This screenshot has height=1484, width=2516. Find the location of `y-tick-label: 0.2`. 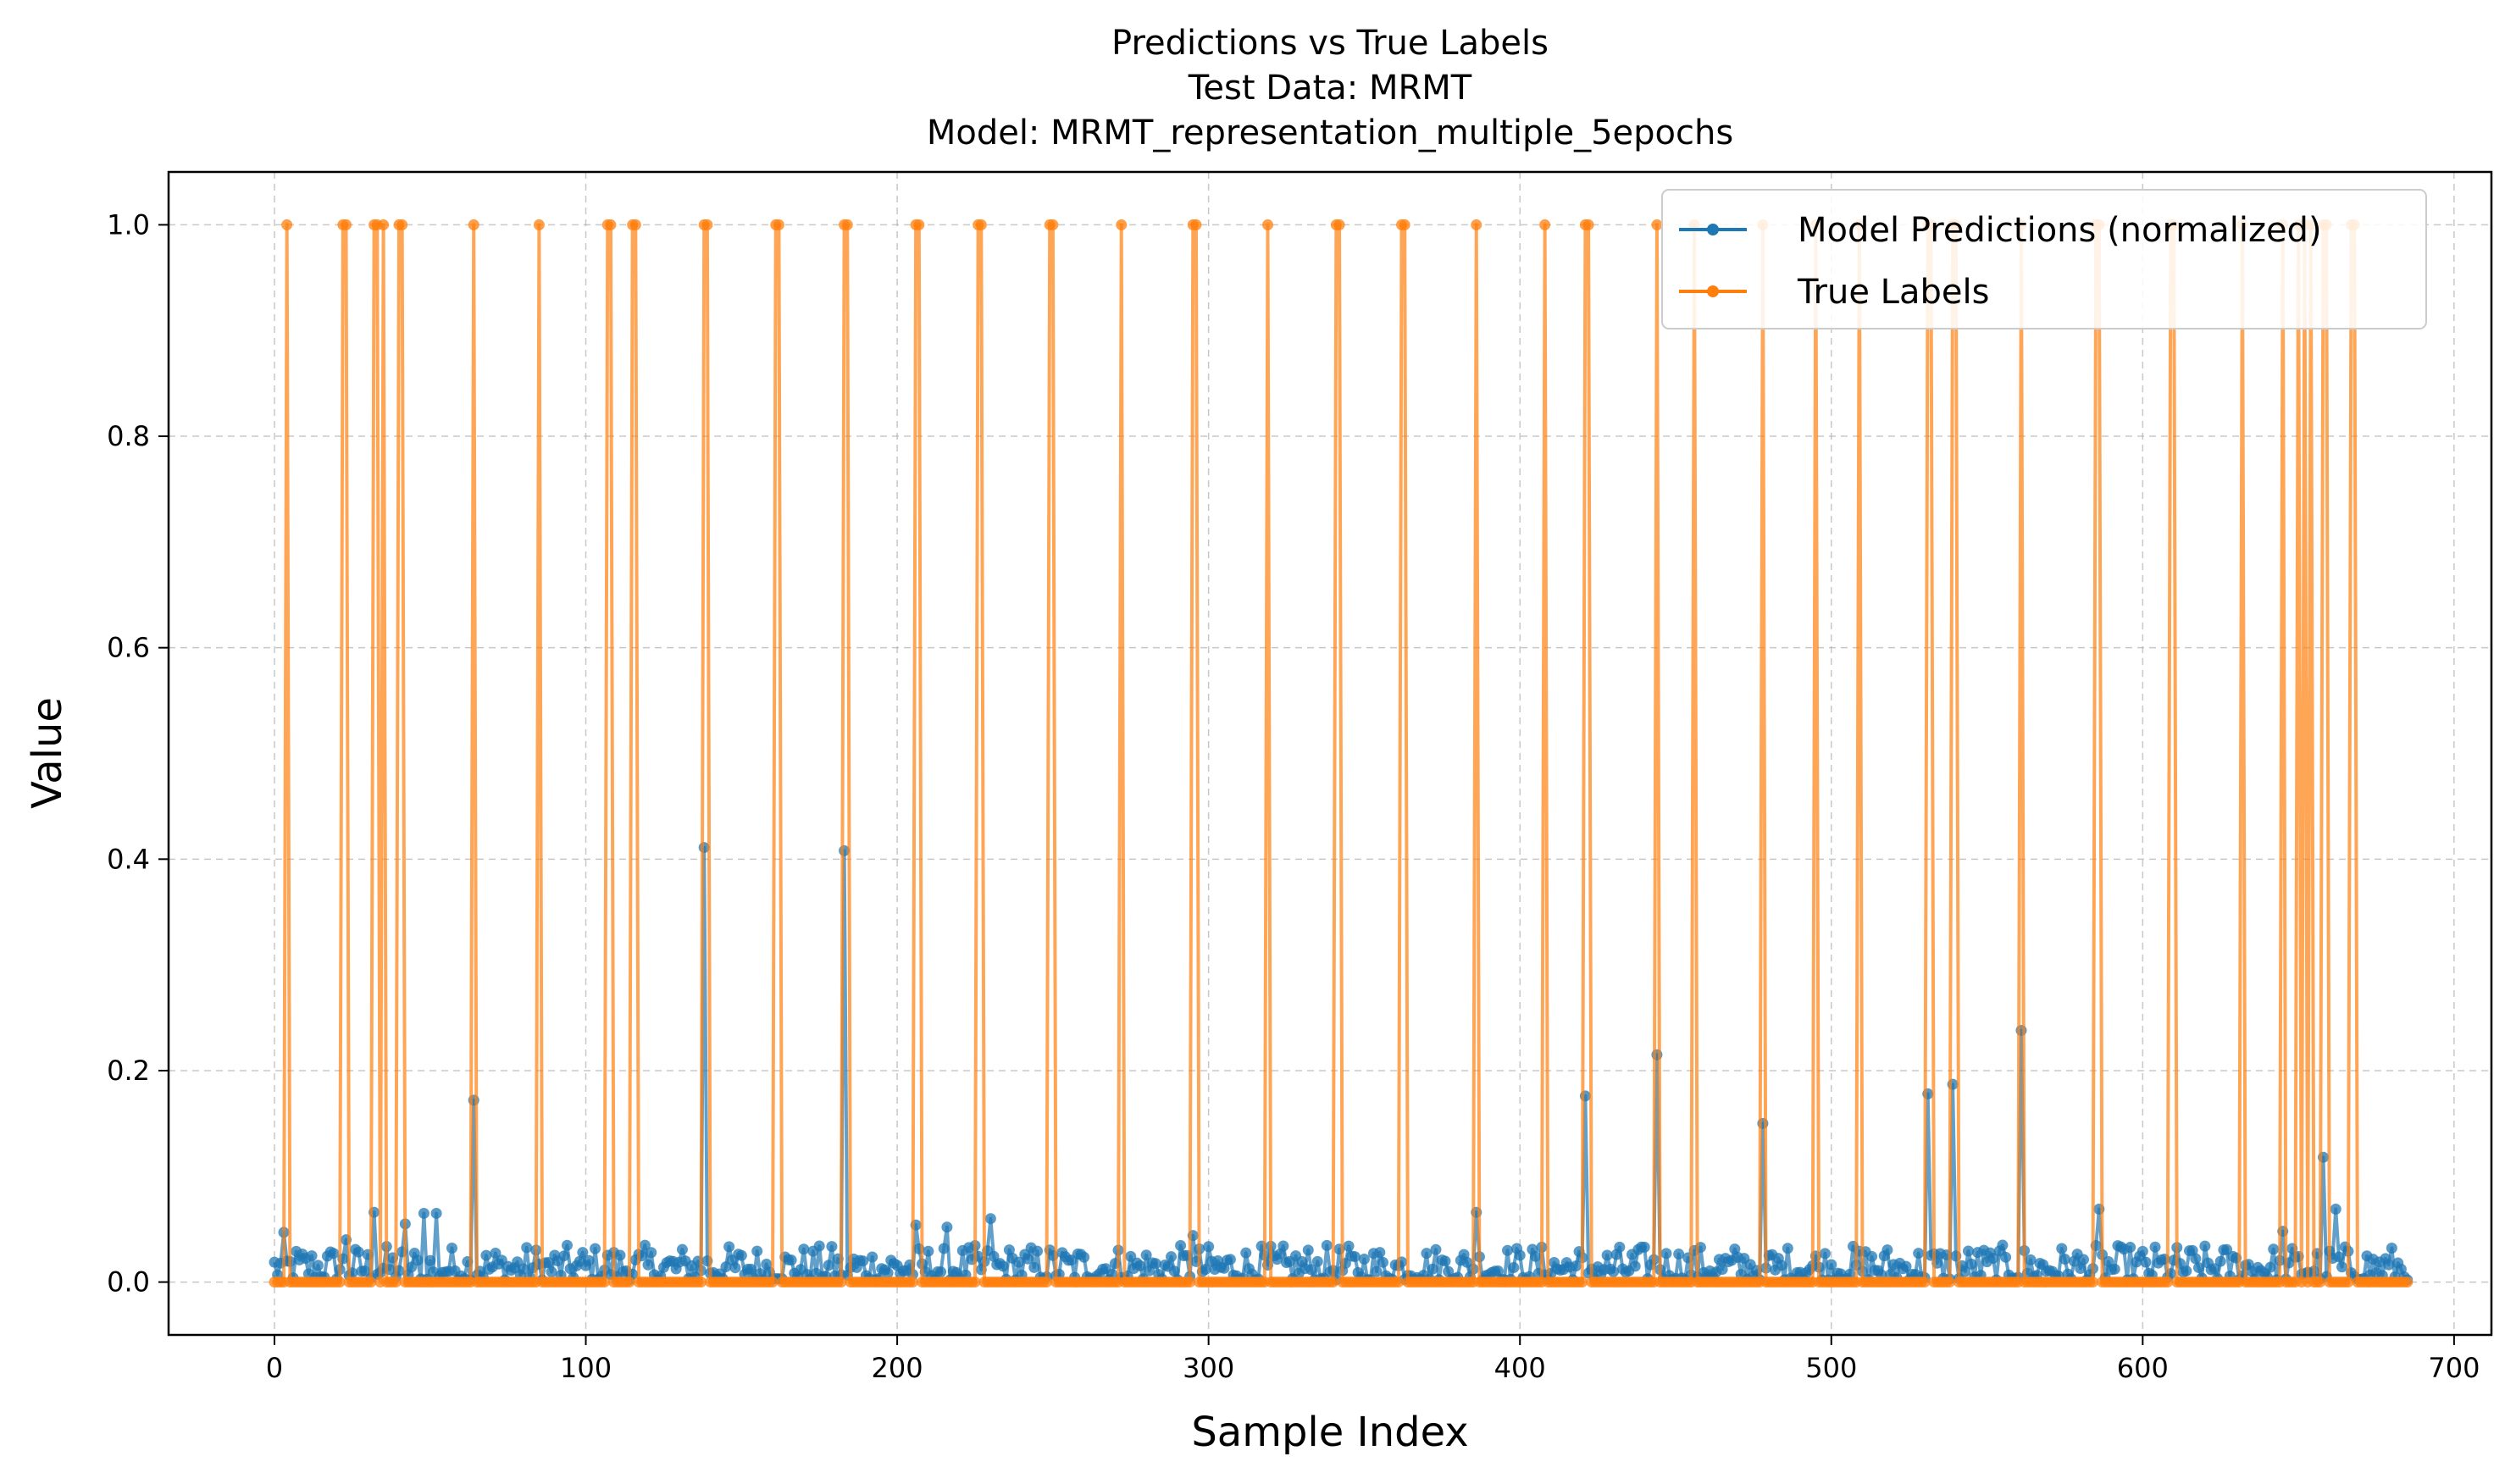

y-tick-label: 0.2 is located at coordinates (129, 1071).